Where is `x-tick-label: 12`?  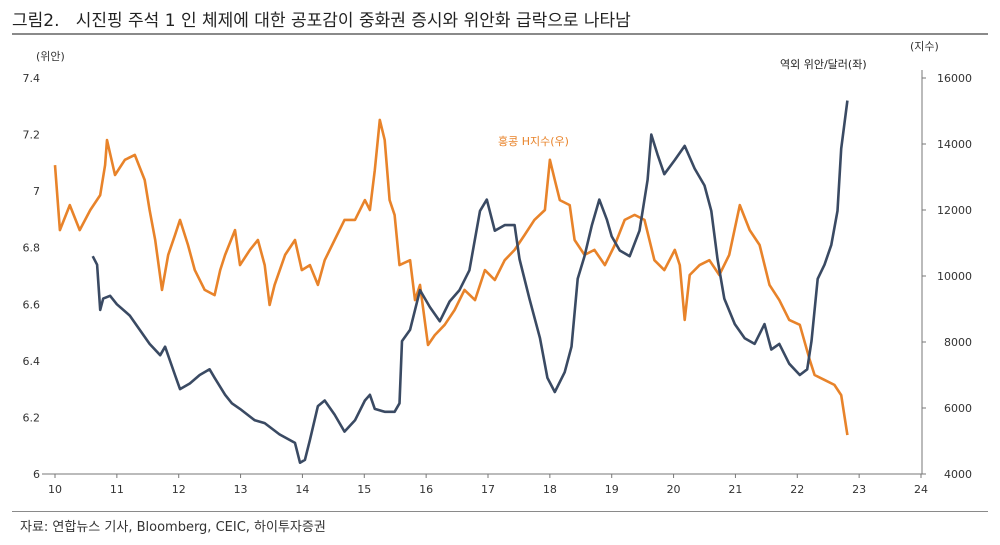 x-tick-label: 12 is located at coordinates (179, 489).